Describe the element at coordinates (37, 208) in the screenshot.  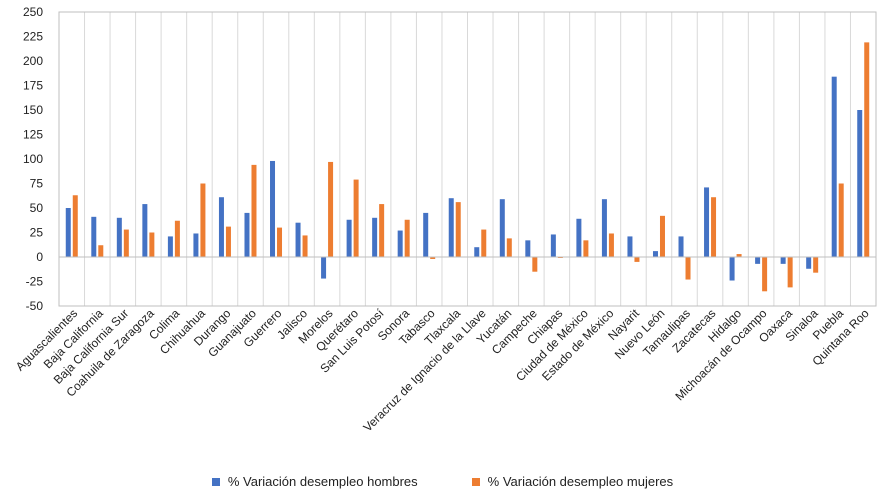
I see `y-tick-label: 50` at that location.